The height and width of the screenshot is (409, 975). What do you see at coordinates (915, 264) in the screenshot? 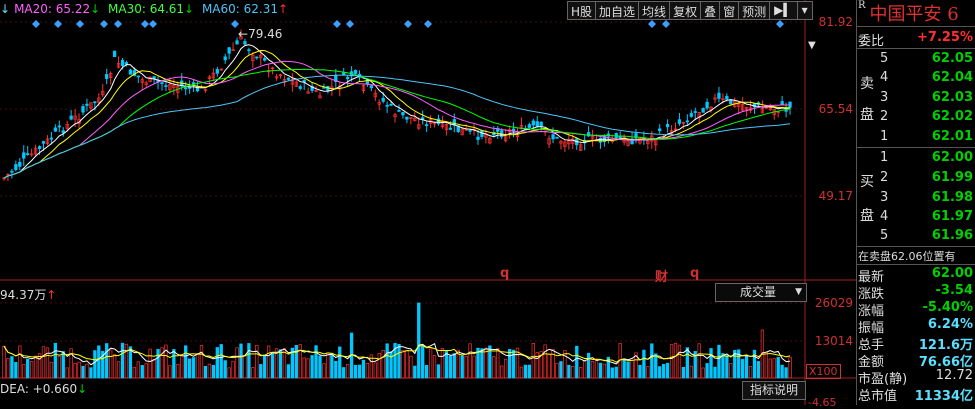
I see `divider` at bounding box center [915, 264].